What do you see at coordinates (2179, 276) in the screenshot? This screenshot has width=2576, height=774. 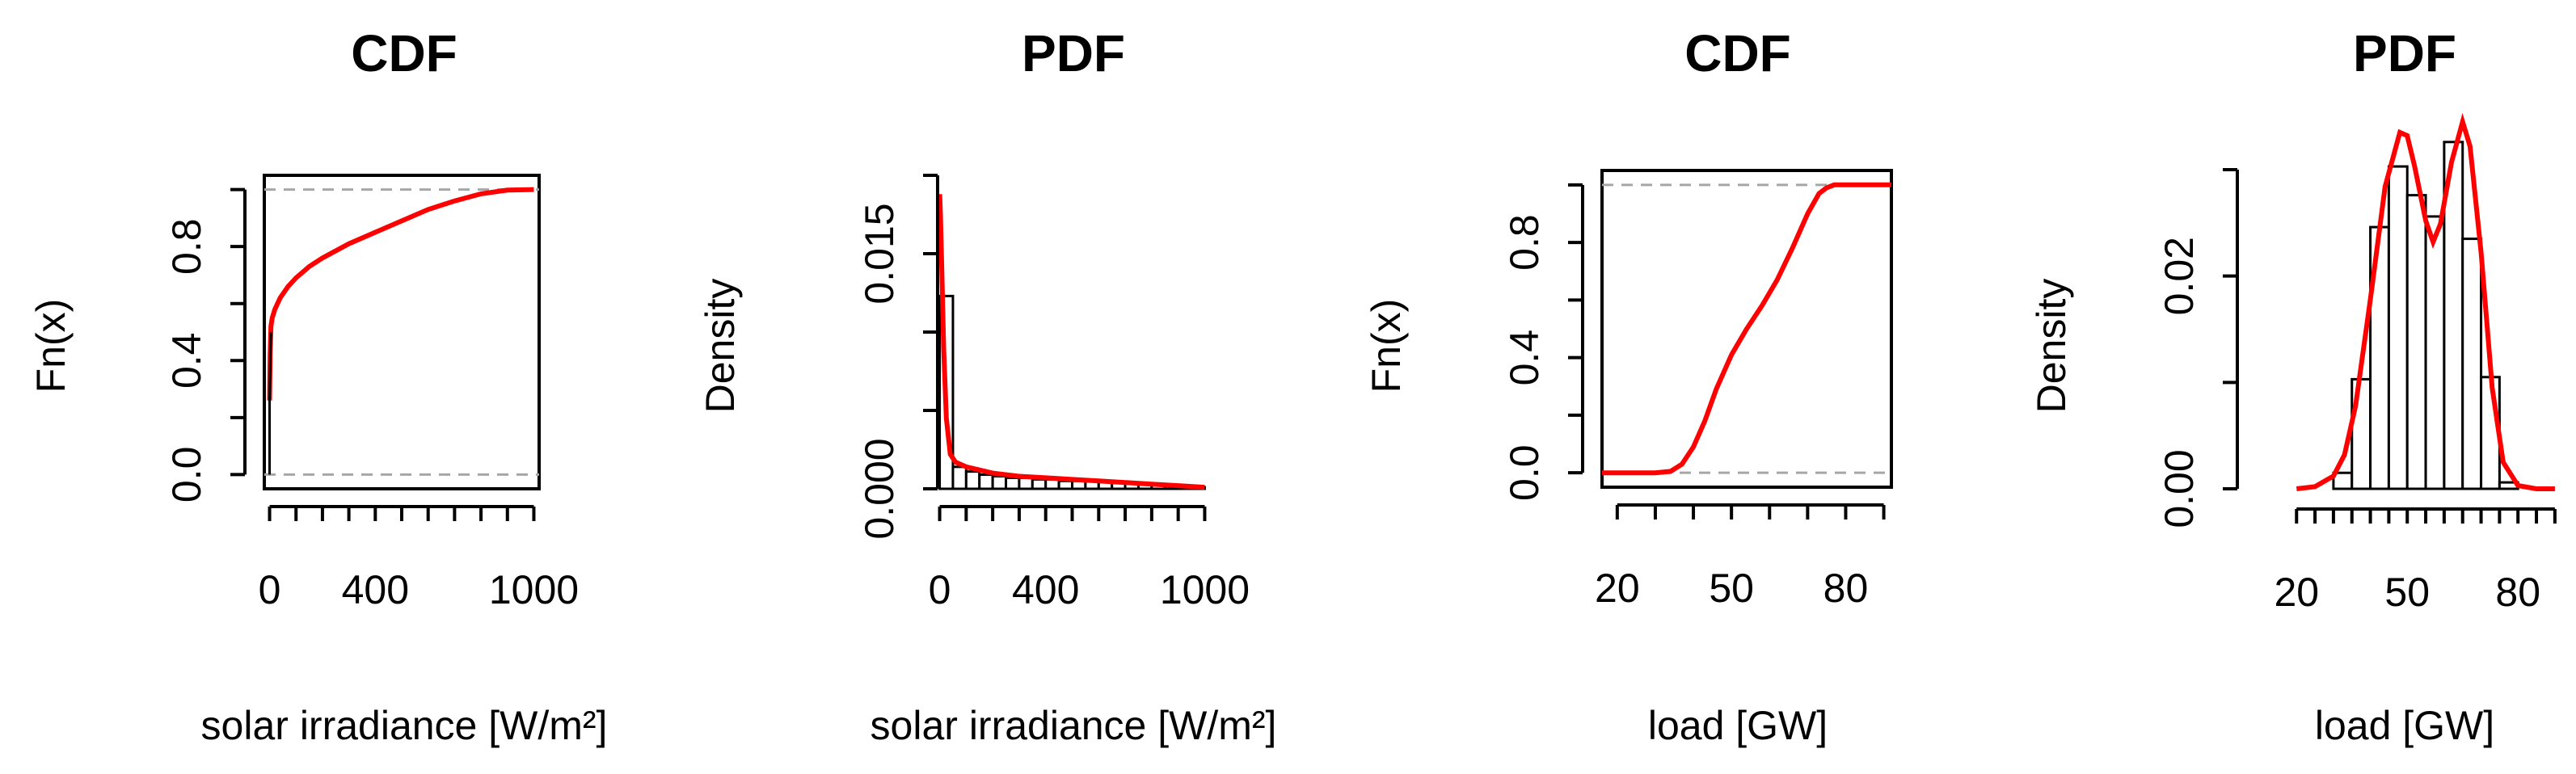 I see `y-tick-label: 0.02` at bounding box center [2179, 276].